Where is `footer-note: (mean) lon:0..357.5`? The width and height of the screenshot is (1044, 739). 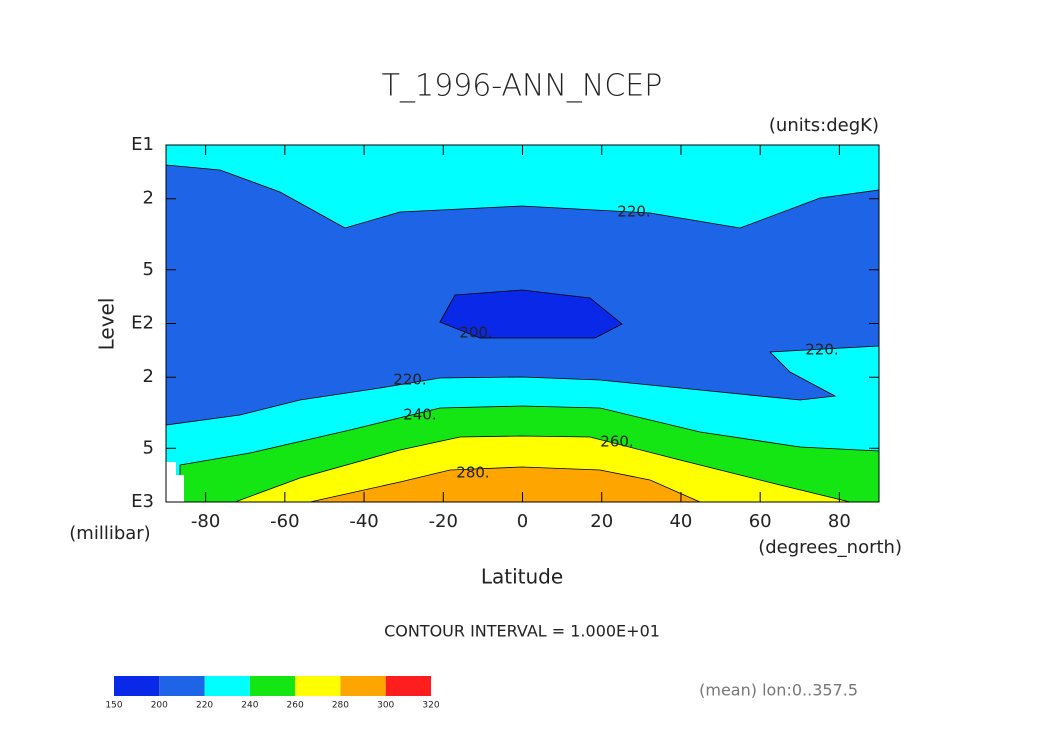 footer-note: (mean) lon:0..357.5 is located at coordinates (778, 690).